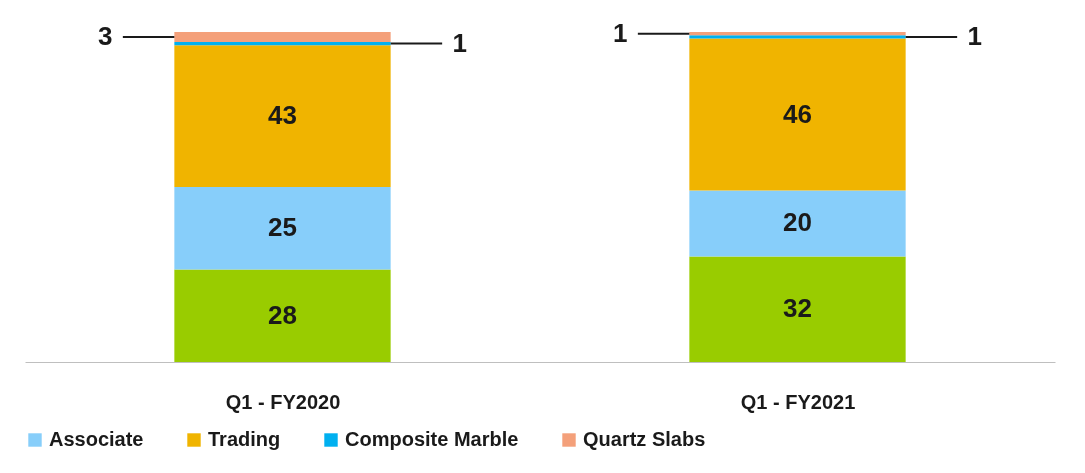  I want to click on legend-label: Composite Marble, so click(432, 439).